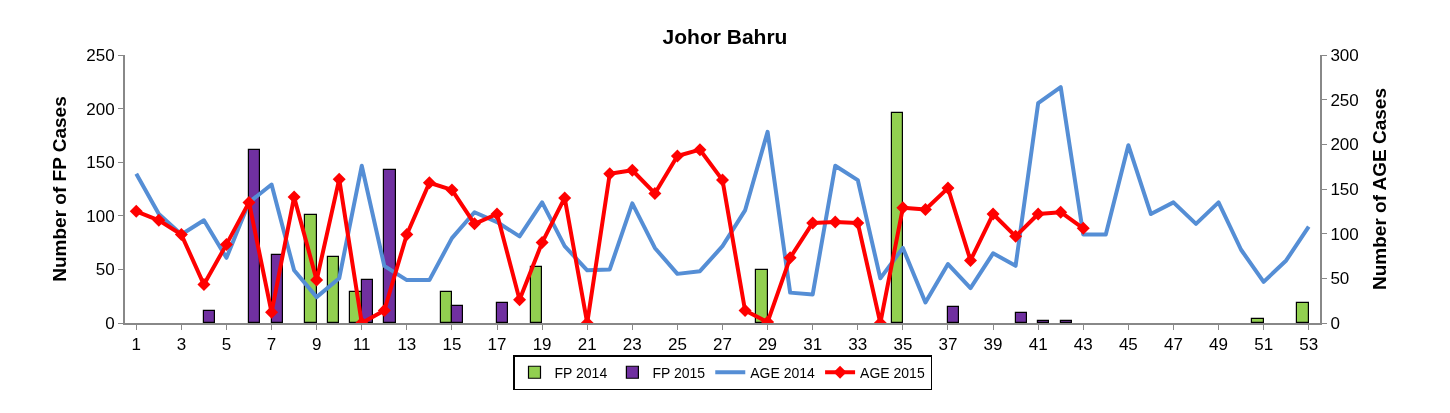 The image size is (1450, 413). I want to click on x-tick-label: 49, so click(1218, 345).